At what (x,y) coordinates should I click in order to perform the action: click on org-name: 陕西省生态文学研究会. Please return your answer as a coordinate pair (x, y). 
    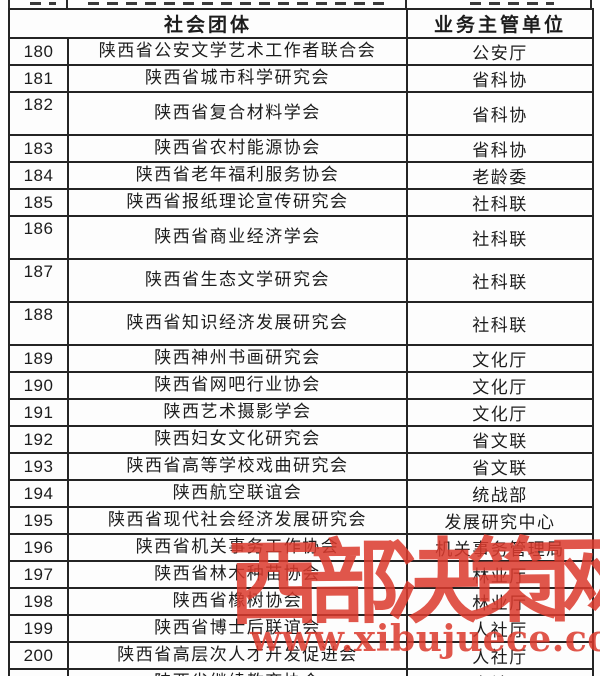
    Looking at the image, I should click on (237, 280).